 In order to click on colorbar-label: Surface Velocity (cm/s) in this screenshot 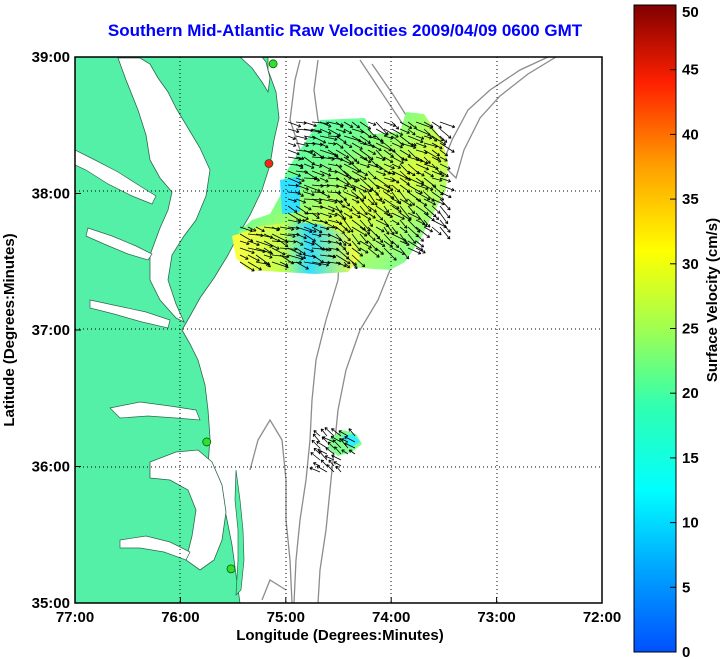, I will do `click(712, 300)`.